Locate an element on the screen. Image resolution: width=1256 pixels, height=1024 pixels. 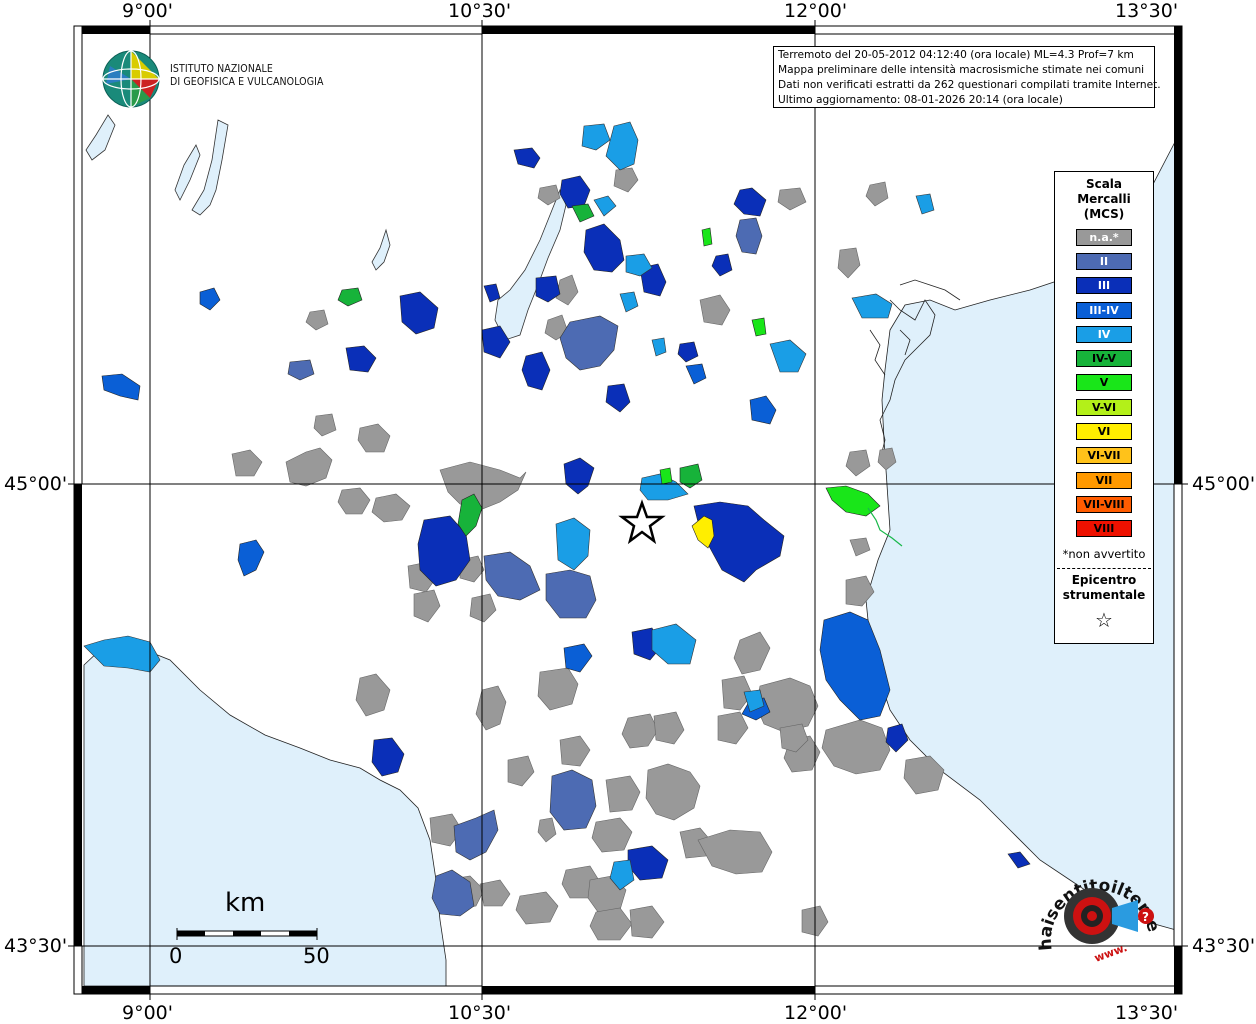
ingv-line-2: DI GEOFISICA E VULCANOLOGIA is located at coordinates (247, 82).